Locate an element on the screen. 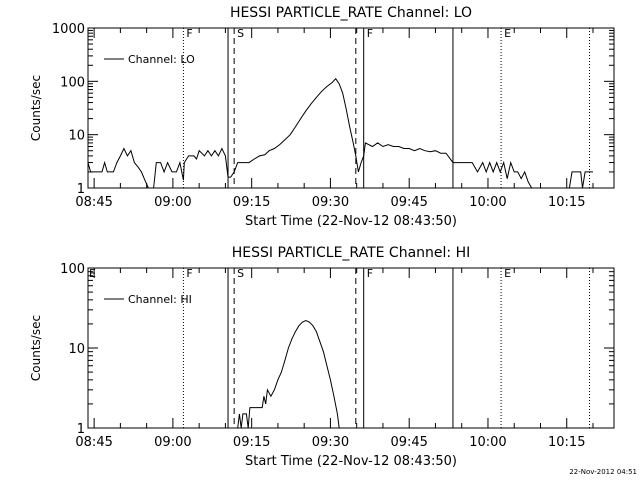  lo-x-tick-label: 09:45 is located at coordinates (408, 202).